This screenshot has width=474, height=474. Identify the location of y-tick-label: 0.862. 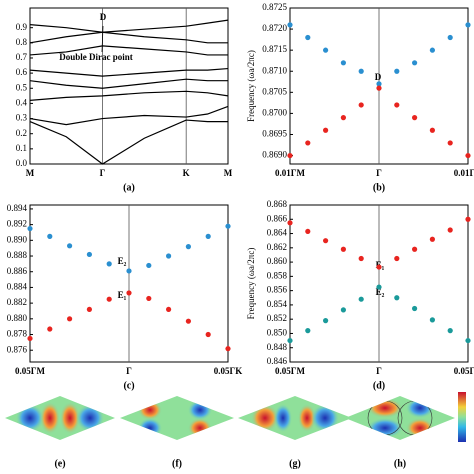
(277, 247).